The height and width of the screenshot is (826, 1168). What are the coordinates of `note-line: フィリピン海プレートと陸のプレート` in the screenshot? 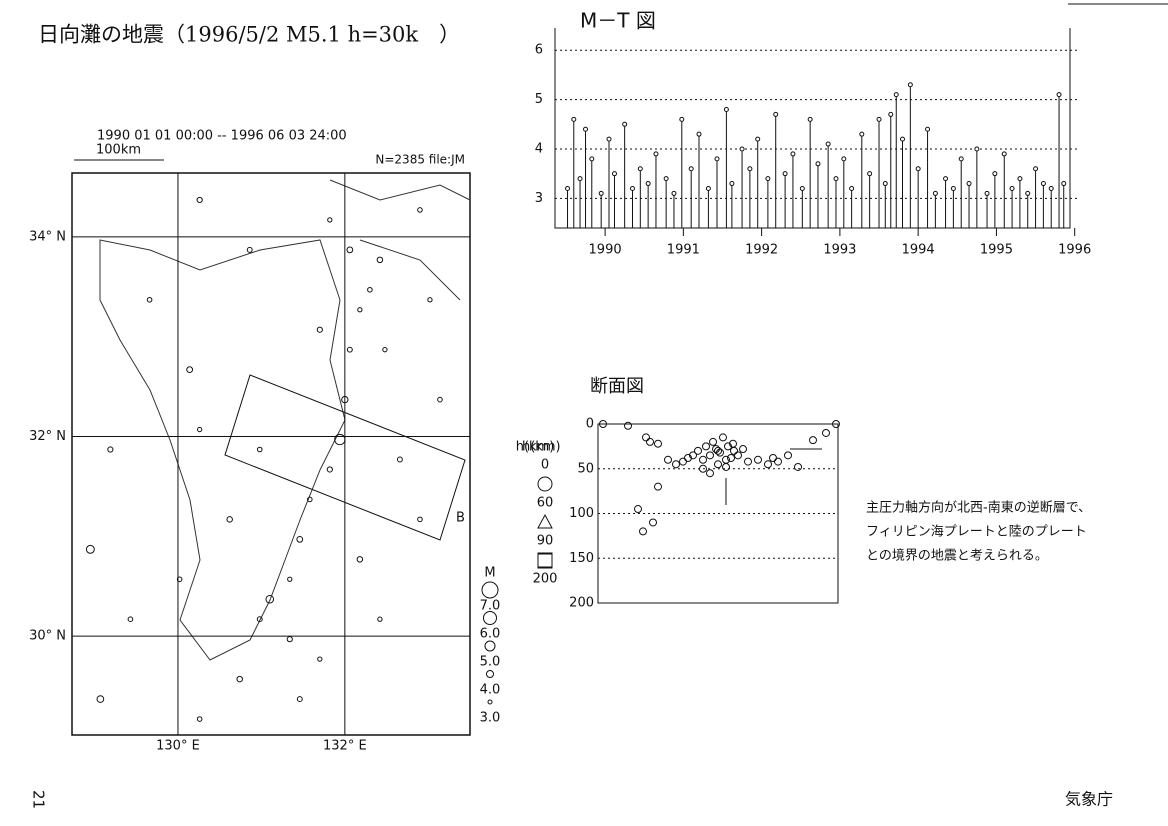 It's located at (976, 532).